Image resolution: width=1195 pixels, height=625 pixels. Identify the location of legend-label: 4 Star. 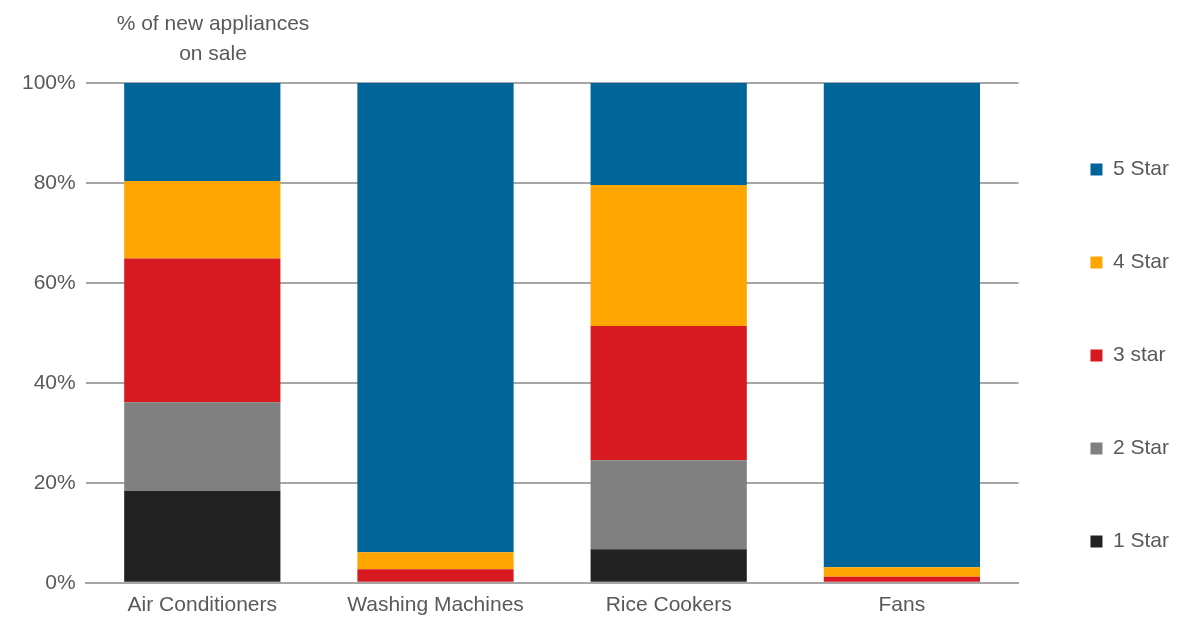
(1141, 261).